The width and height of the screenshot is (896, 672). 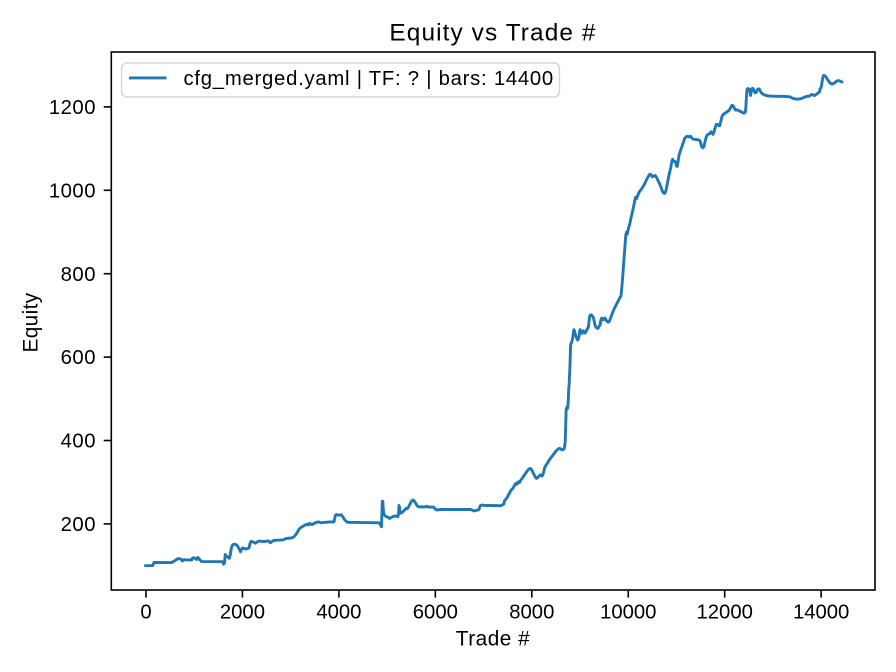 I want to click on svg-text: 800, so click(x=78, y=275).